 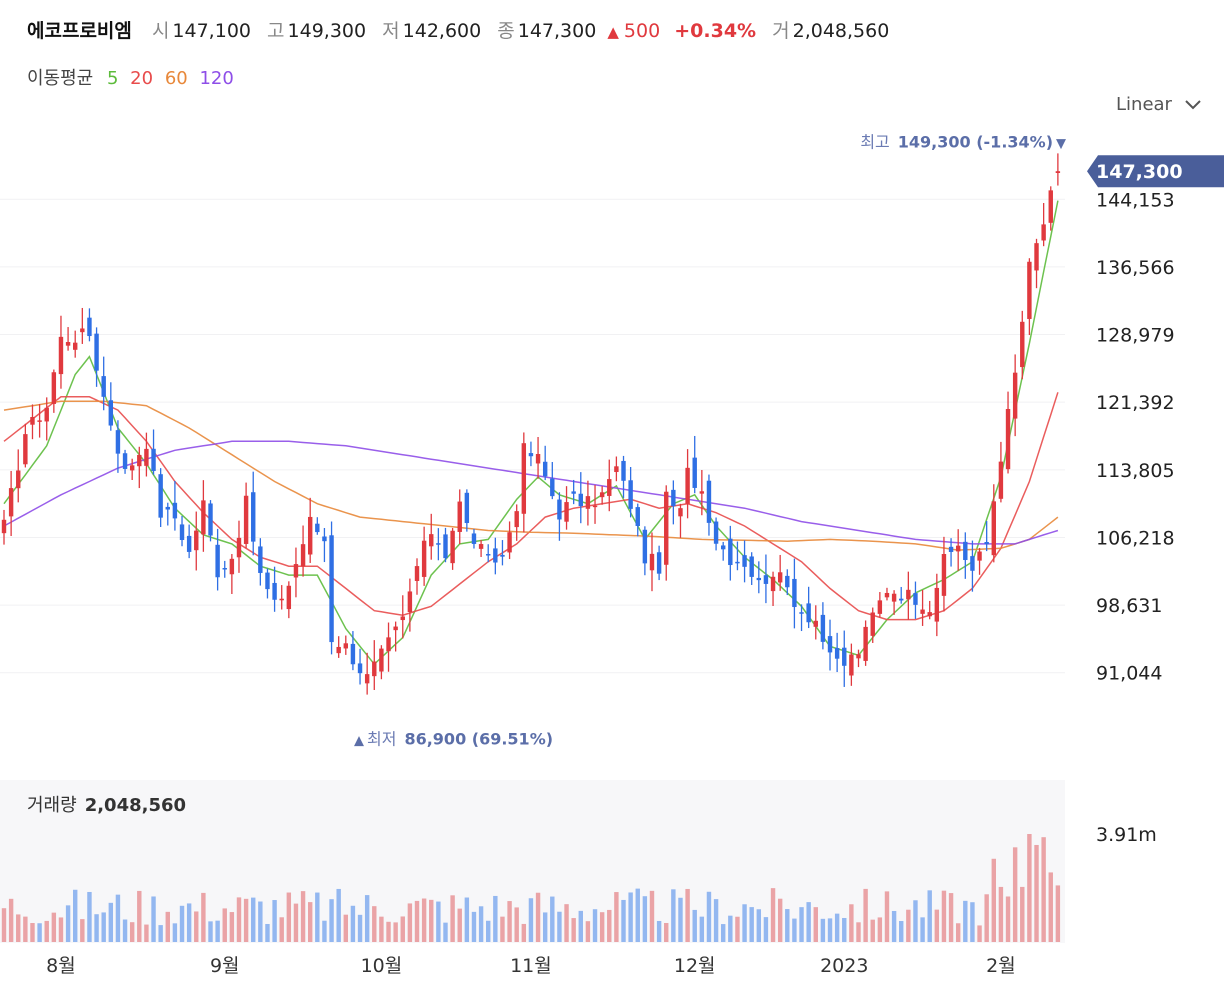 What do you see at coordinates (505, 31) in the screenshot?
I see `close-label: 종` at bounding box center [505, 31].